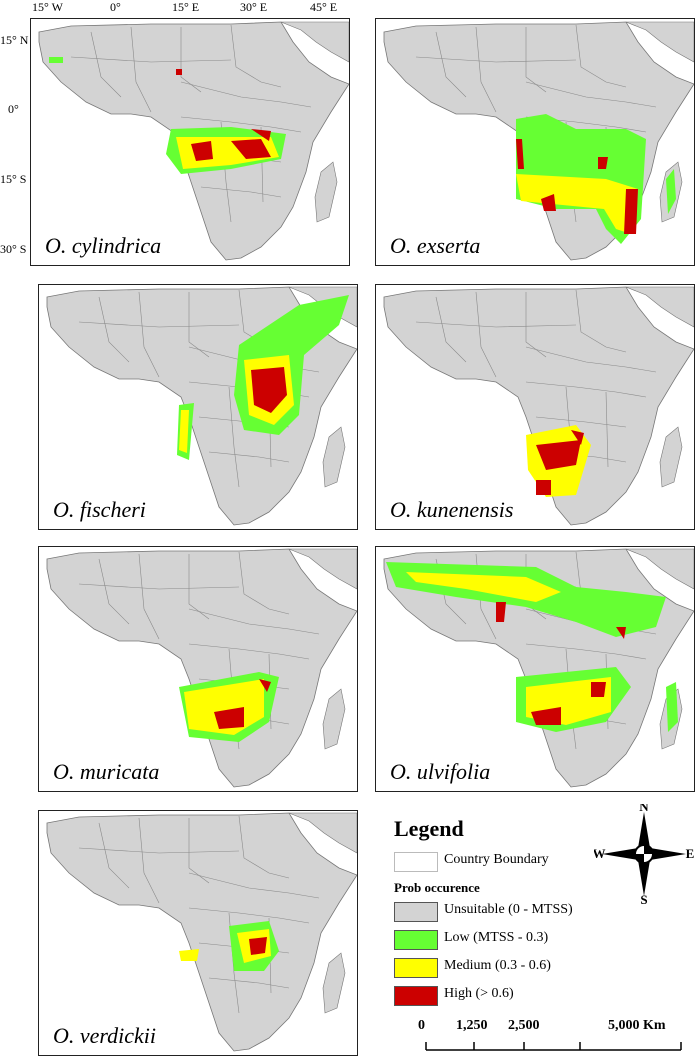  What do you see at coordinates (115, 7) in the screenshot?
I see `longitude-label: 0°` at bounding box center [115, 7].